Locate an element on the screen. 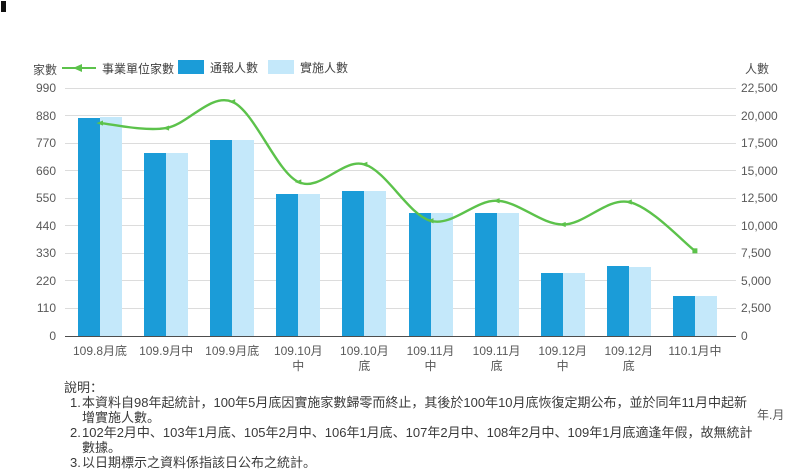 Image resolution: width=800 pixels, height=472 pixels. left-axis-tick: 330 is located at coordinates (45, 253).